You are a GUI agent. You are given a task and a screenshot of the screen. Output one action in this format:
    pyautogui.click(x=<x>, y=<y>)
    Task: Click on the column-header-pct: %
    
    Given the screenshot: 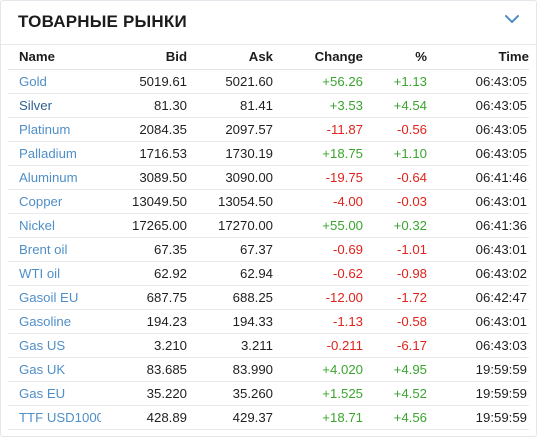 What is the action you would take?
    pyautogui.click(x=395, y=57)
    